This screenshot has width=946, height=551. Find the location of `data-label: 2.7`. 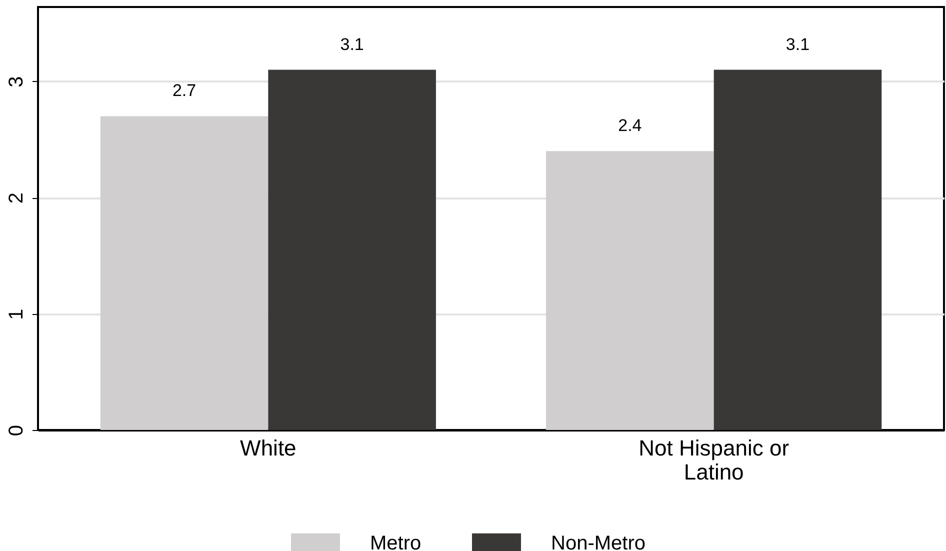

data-label: 2.7 is located at coordinates (184, 90).